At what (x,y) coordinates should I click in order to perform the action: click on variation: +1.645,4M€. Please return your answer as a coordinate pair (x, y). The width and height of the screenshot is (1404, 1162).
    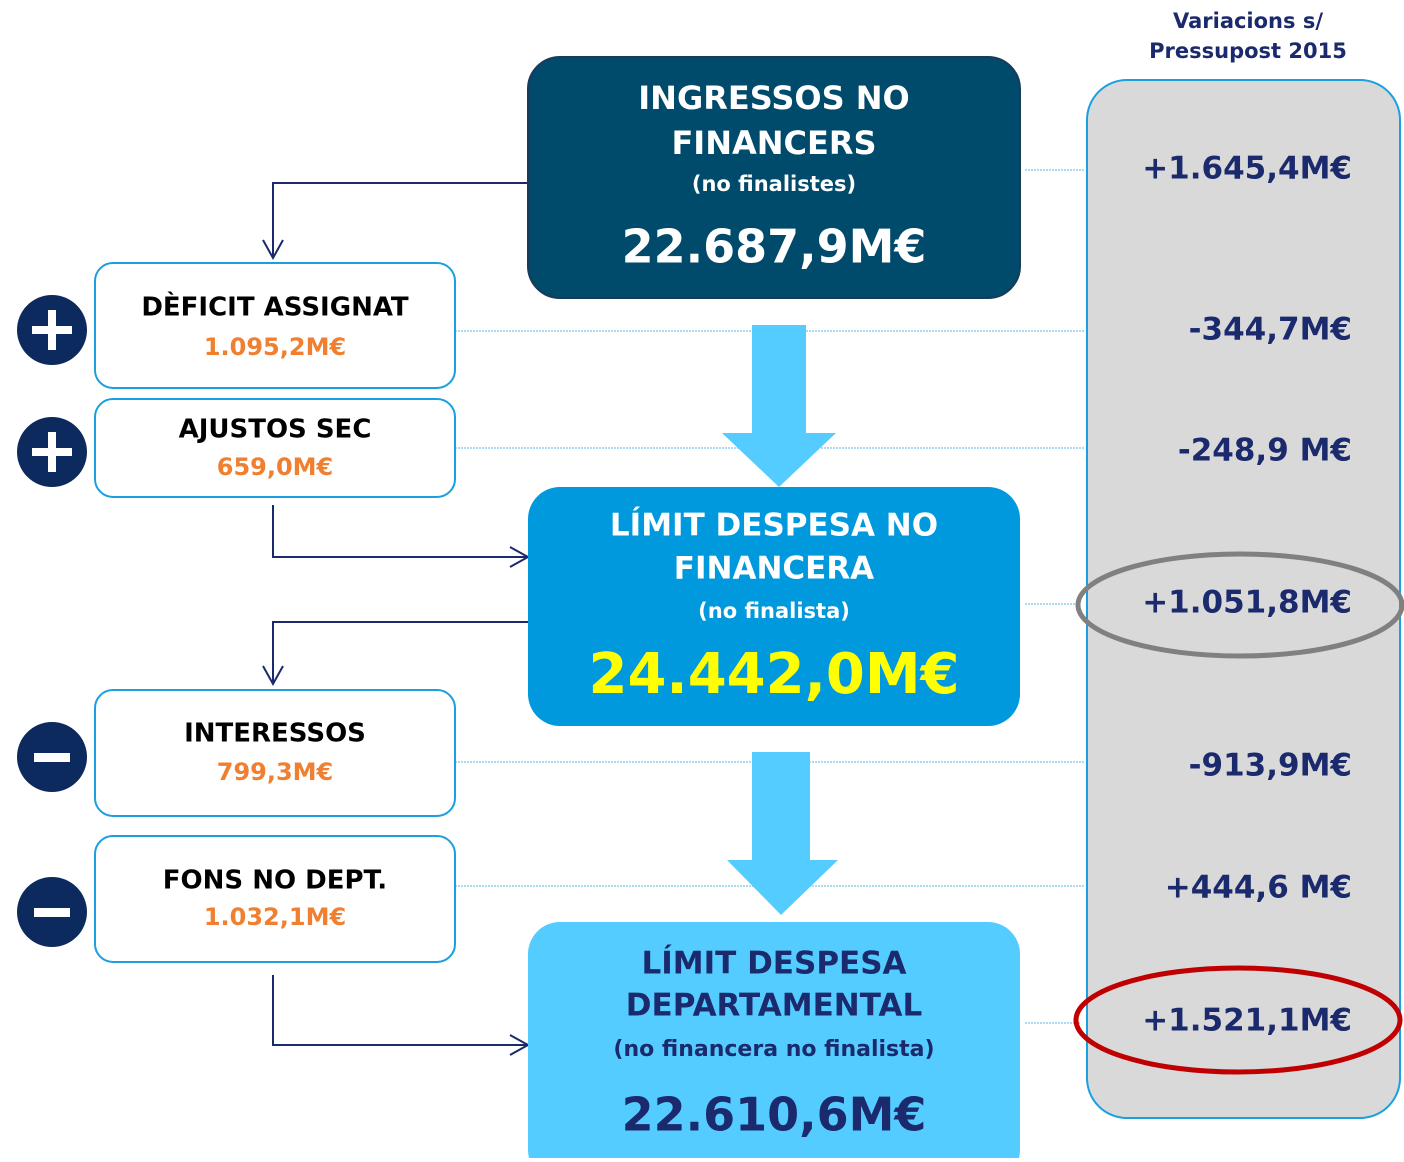
    Looking at the image, I should click on (1247, 169).